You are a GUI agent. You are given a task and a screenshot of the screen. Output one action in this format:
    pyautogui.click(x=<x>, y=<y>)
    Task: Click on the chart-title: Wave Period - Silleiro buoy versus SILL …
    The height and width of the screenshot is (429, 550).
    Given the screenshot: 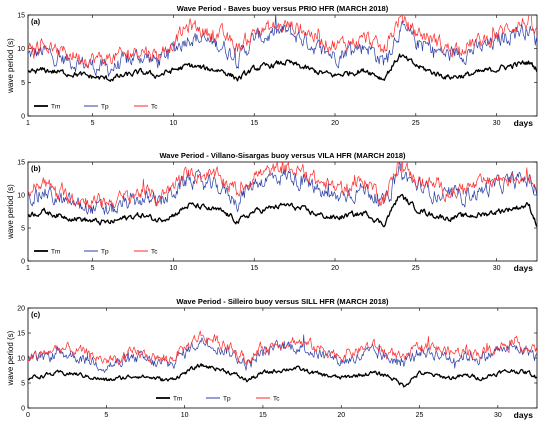 What is the action you would take?
    pyautogui.click(x=282, y=301)
    